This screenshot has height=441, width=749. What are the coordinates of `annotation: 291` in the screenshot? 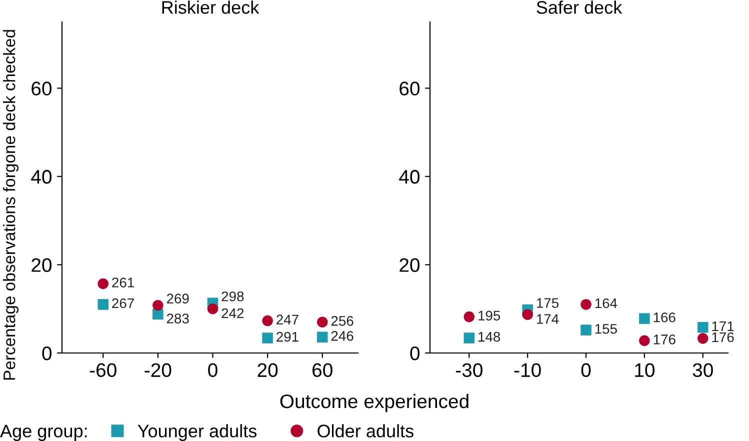 It's located at (287, 337).